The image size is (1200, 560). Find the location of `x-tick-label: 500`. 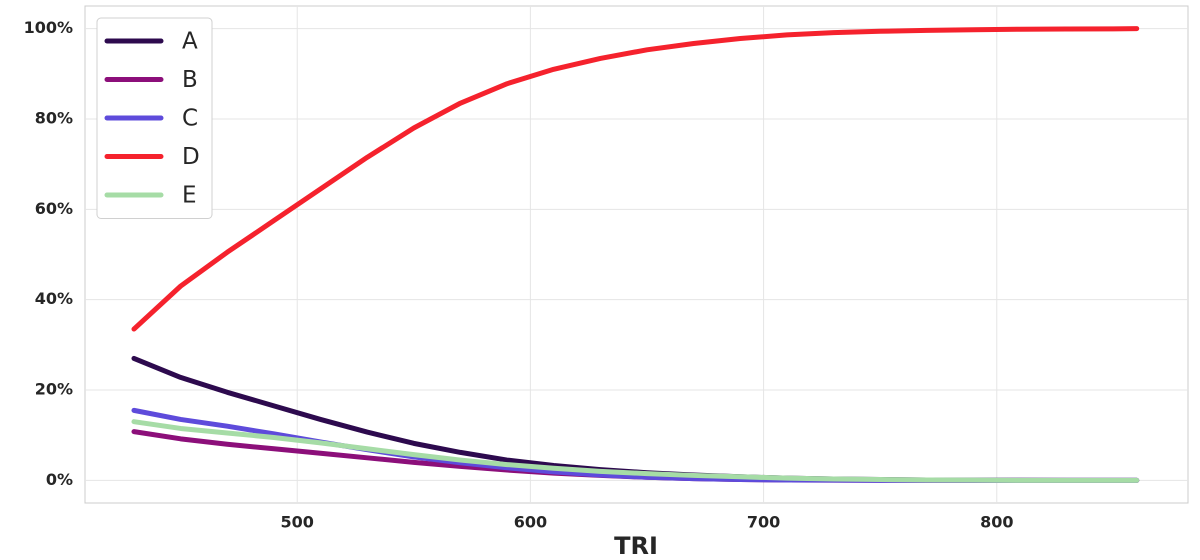

x-tick-label: 500 is located at coordinates (297, 522).